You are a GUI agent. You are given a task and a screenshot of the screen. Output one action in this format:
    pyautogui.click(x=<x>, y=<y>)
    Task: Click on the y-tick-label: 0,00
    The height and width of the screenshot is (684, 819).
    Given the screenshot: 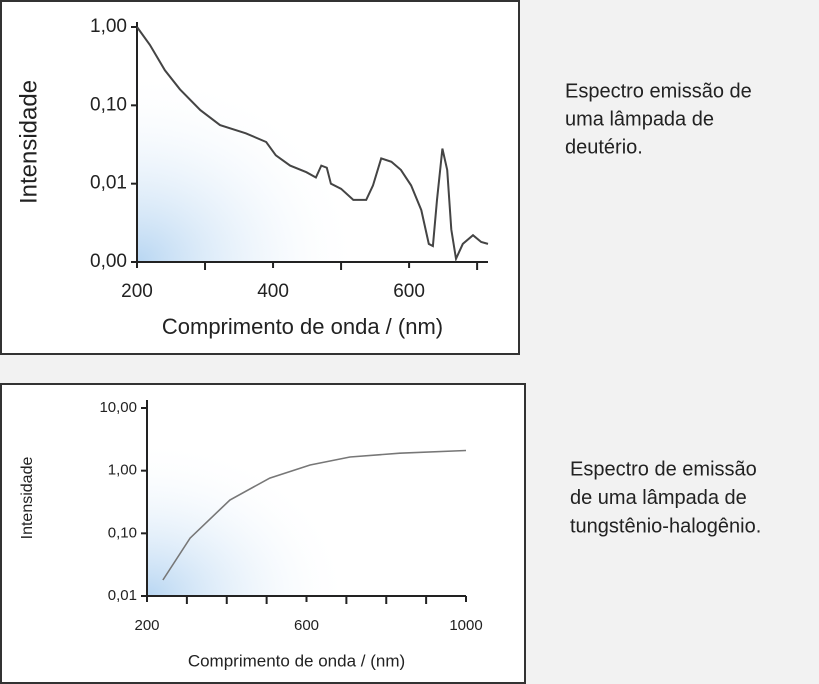 What is the action you would take?
    pyautogui.click(x=108, y=261)
    